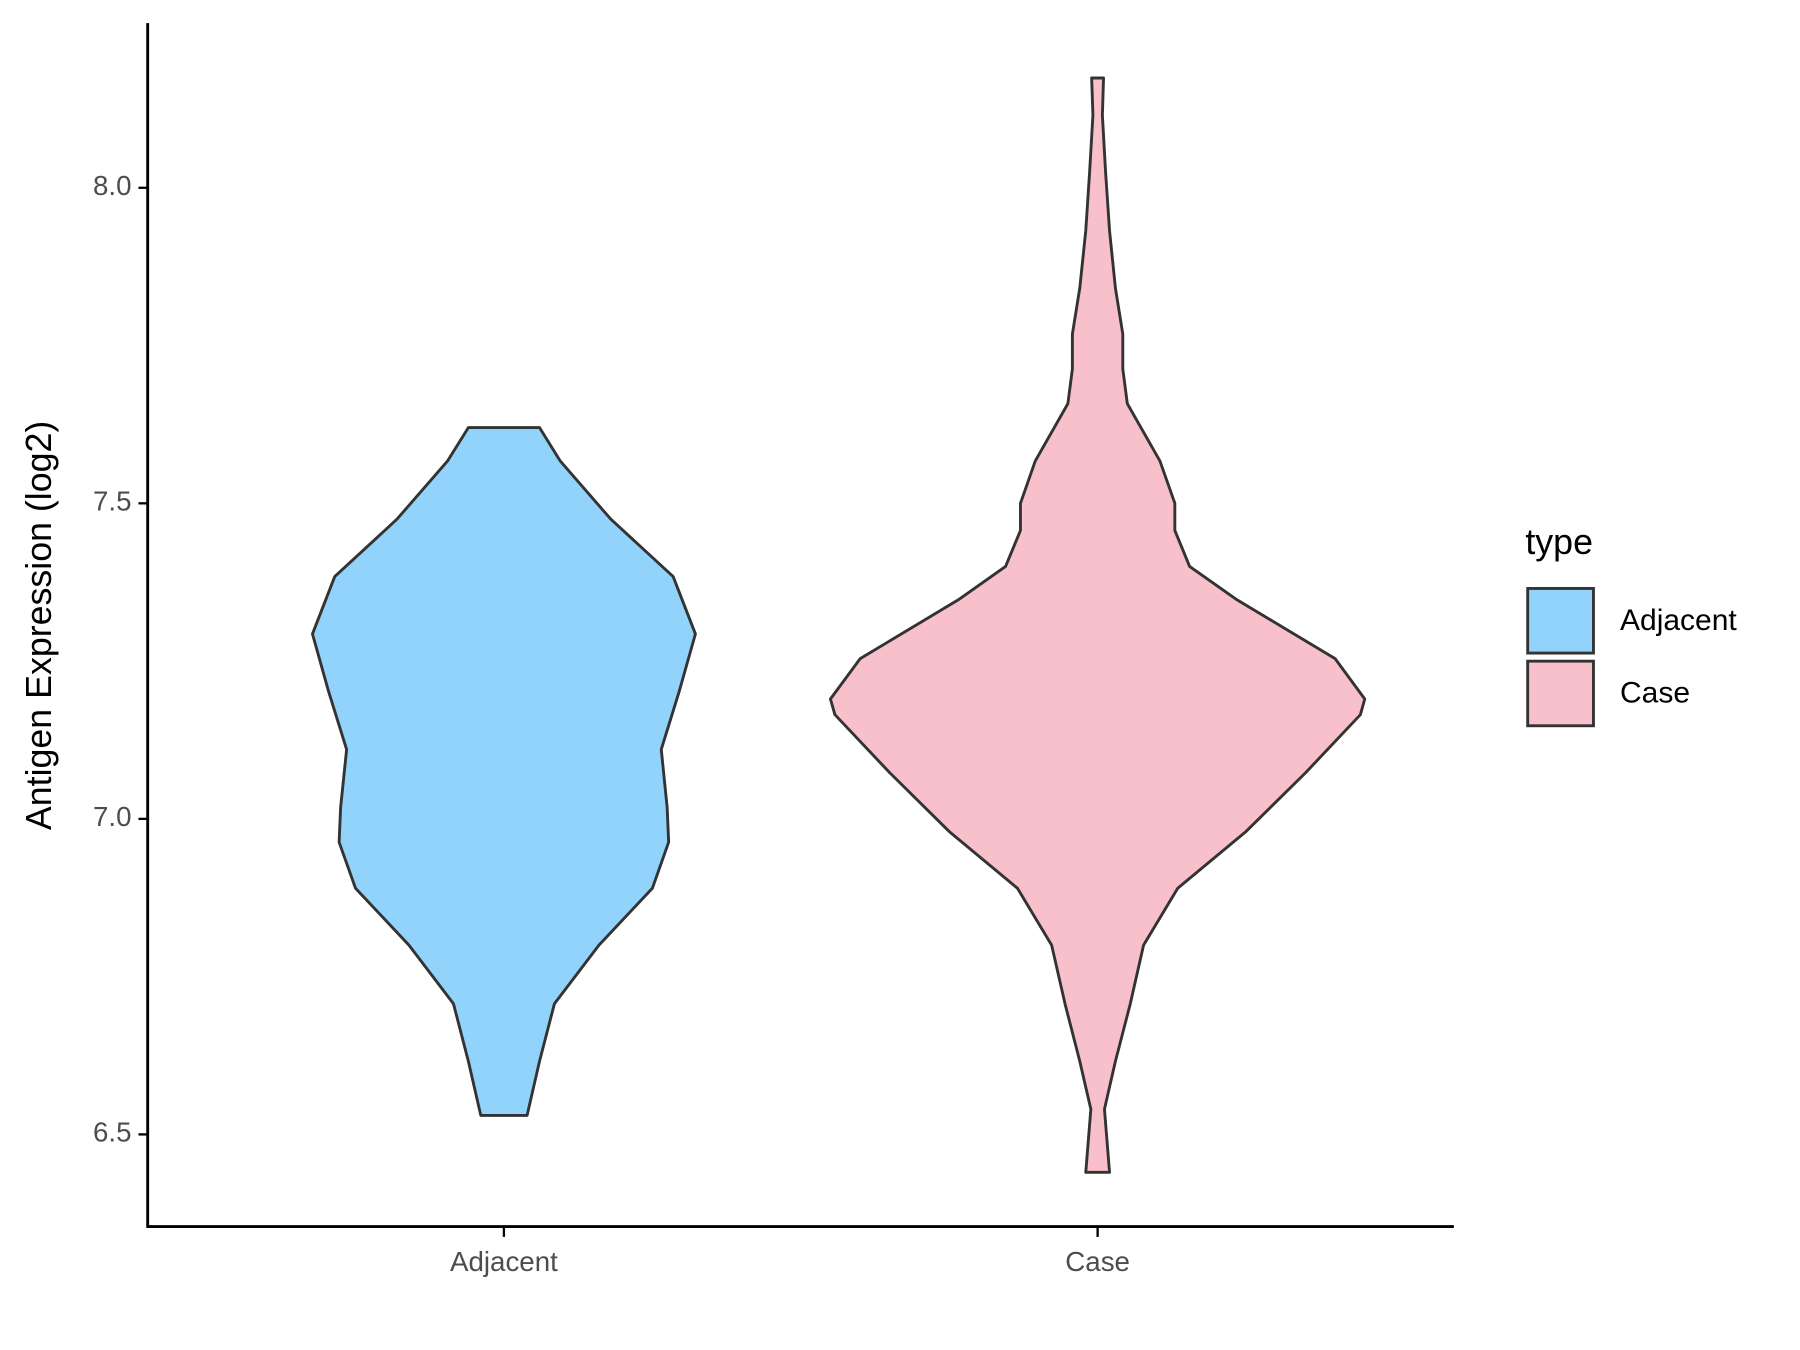  I want to click on legend-title: type, so click(1559, 542).